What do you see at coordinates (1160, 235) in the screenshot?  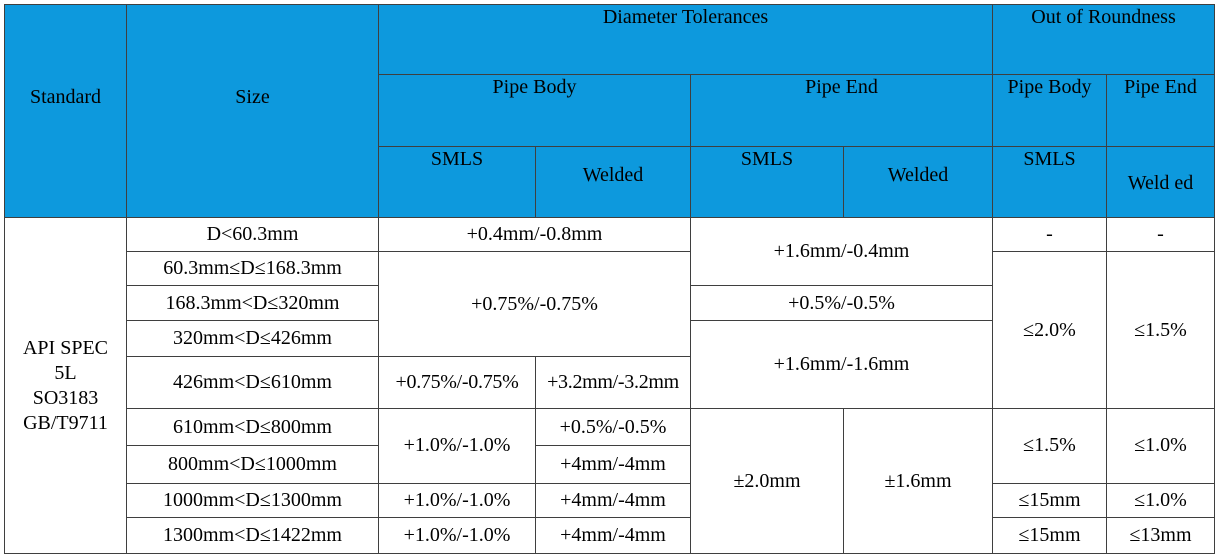 I see `roundness-end-cell: -` at bounding box center [1160, 235].